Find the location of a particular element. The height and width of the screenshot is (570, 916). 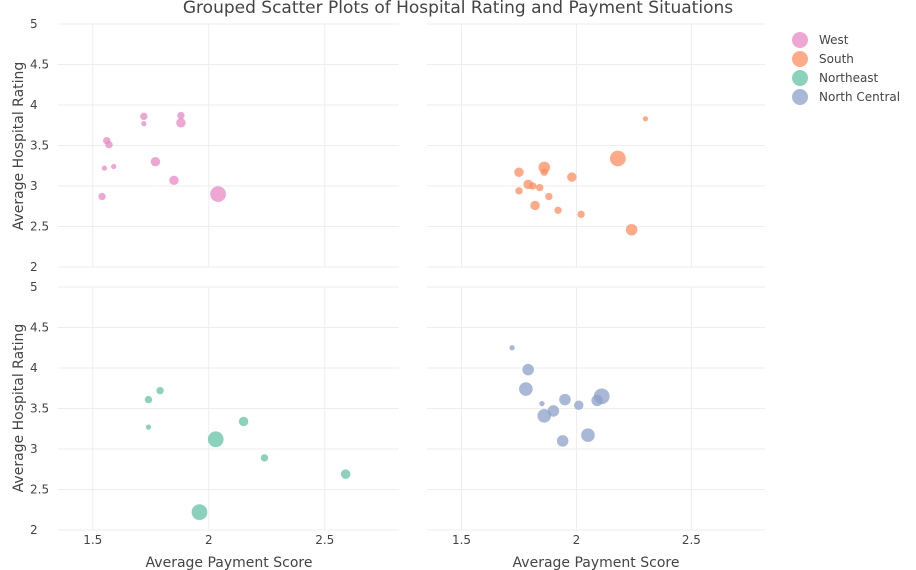

y-axis-title-top: Average Hospital Rating is located at coordinates (19, 146).